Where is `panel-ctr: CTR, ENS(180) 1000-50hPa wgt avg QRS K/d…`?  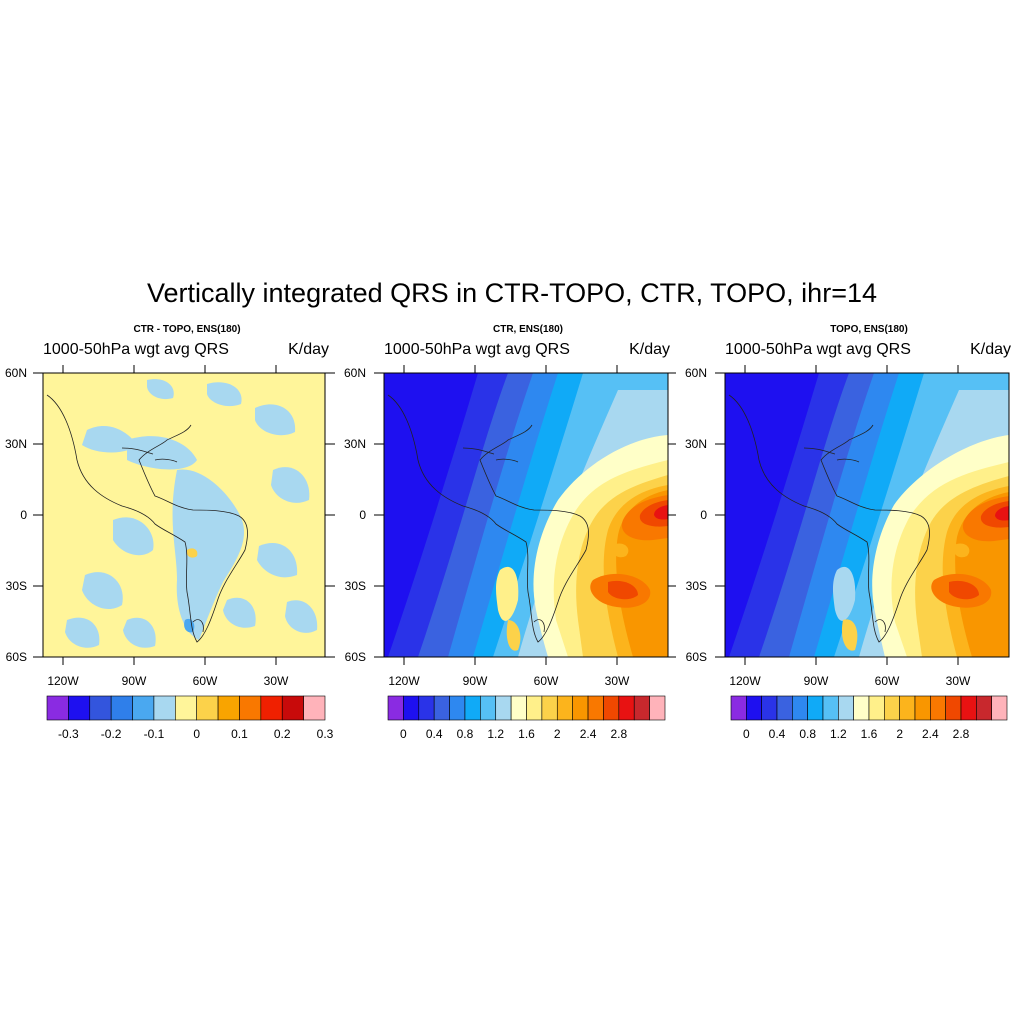
panel-ctr: CTR, ENS(180) 1000-50hPa wgt avg QRS K/d… is located at coordinates (510, 530).